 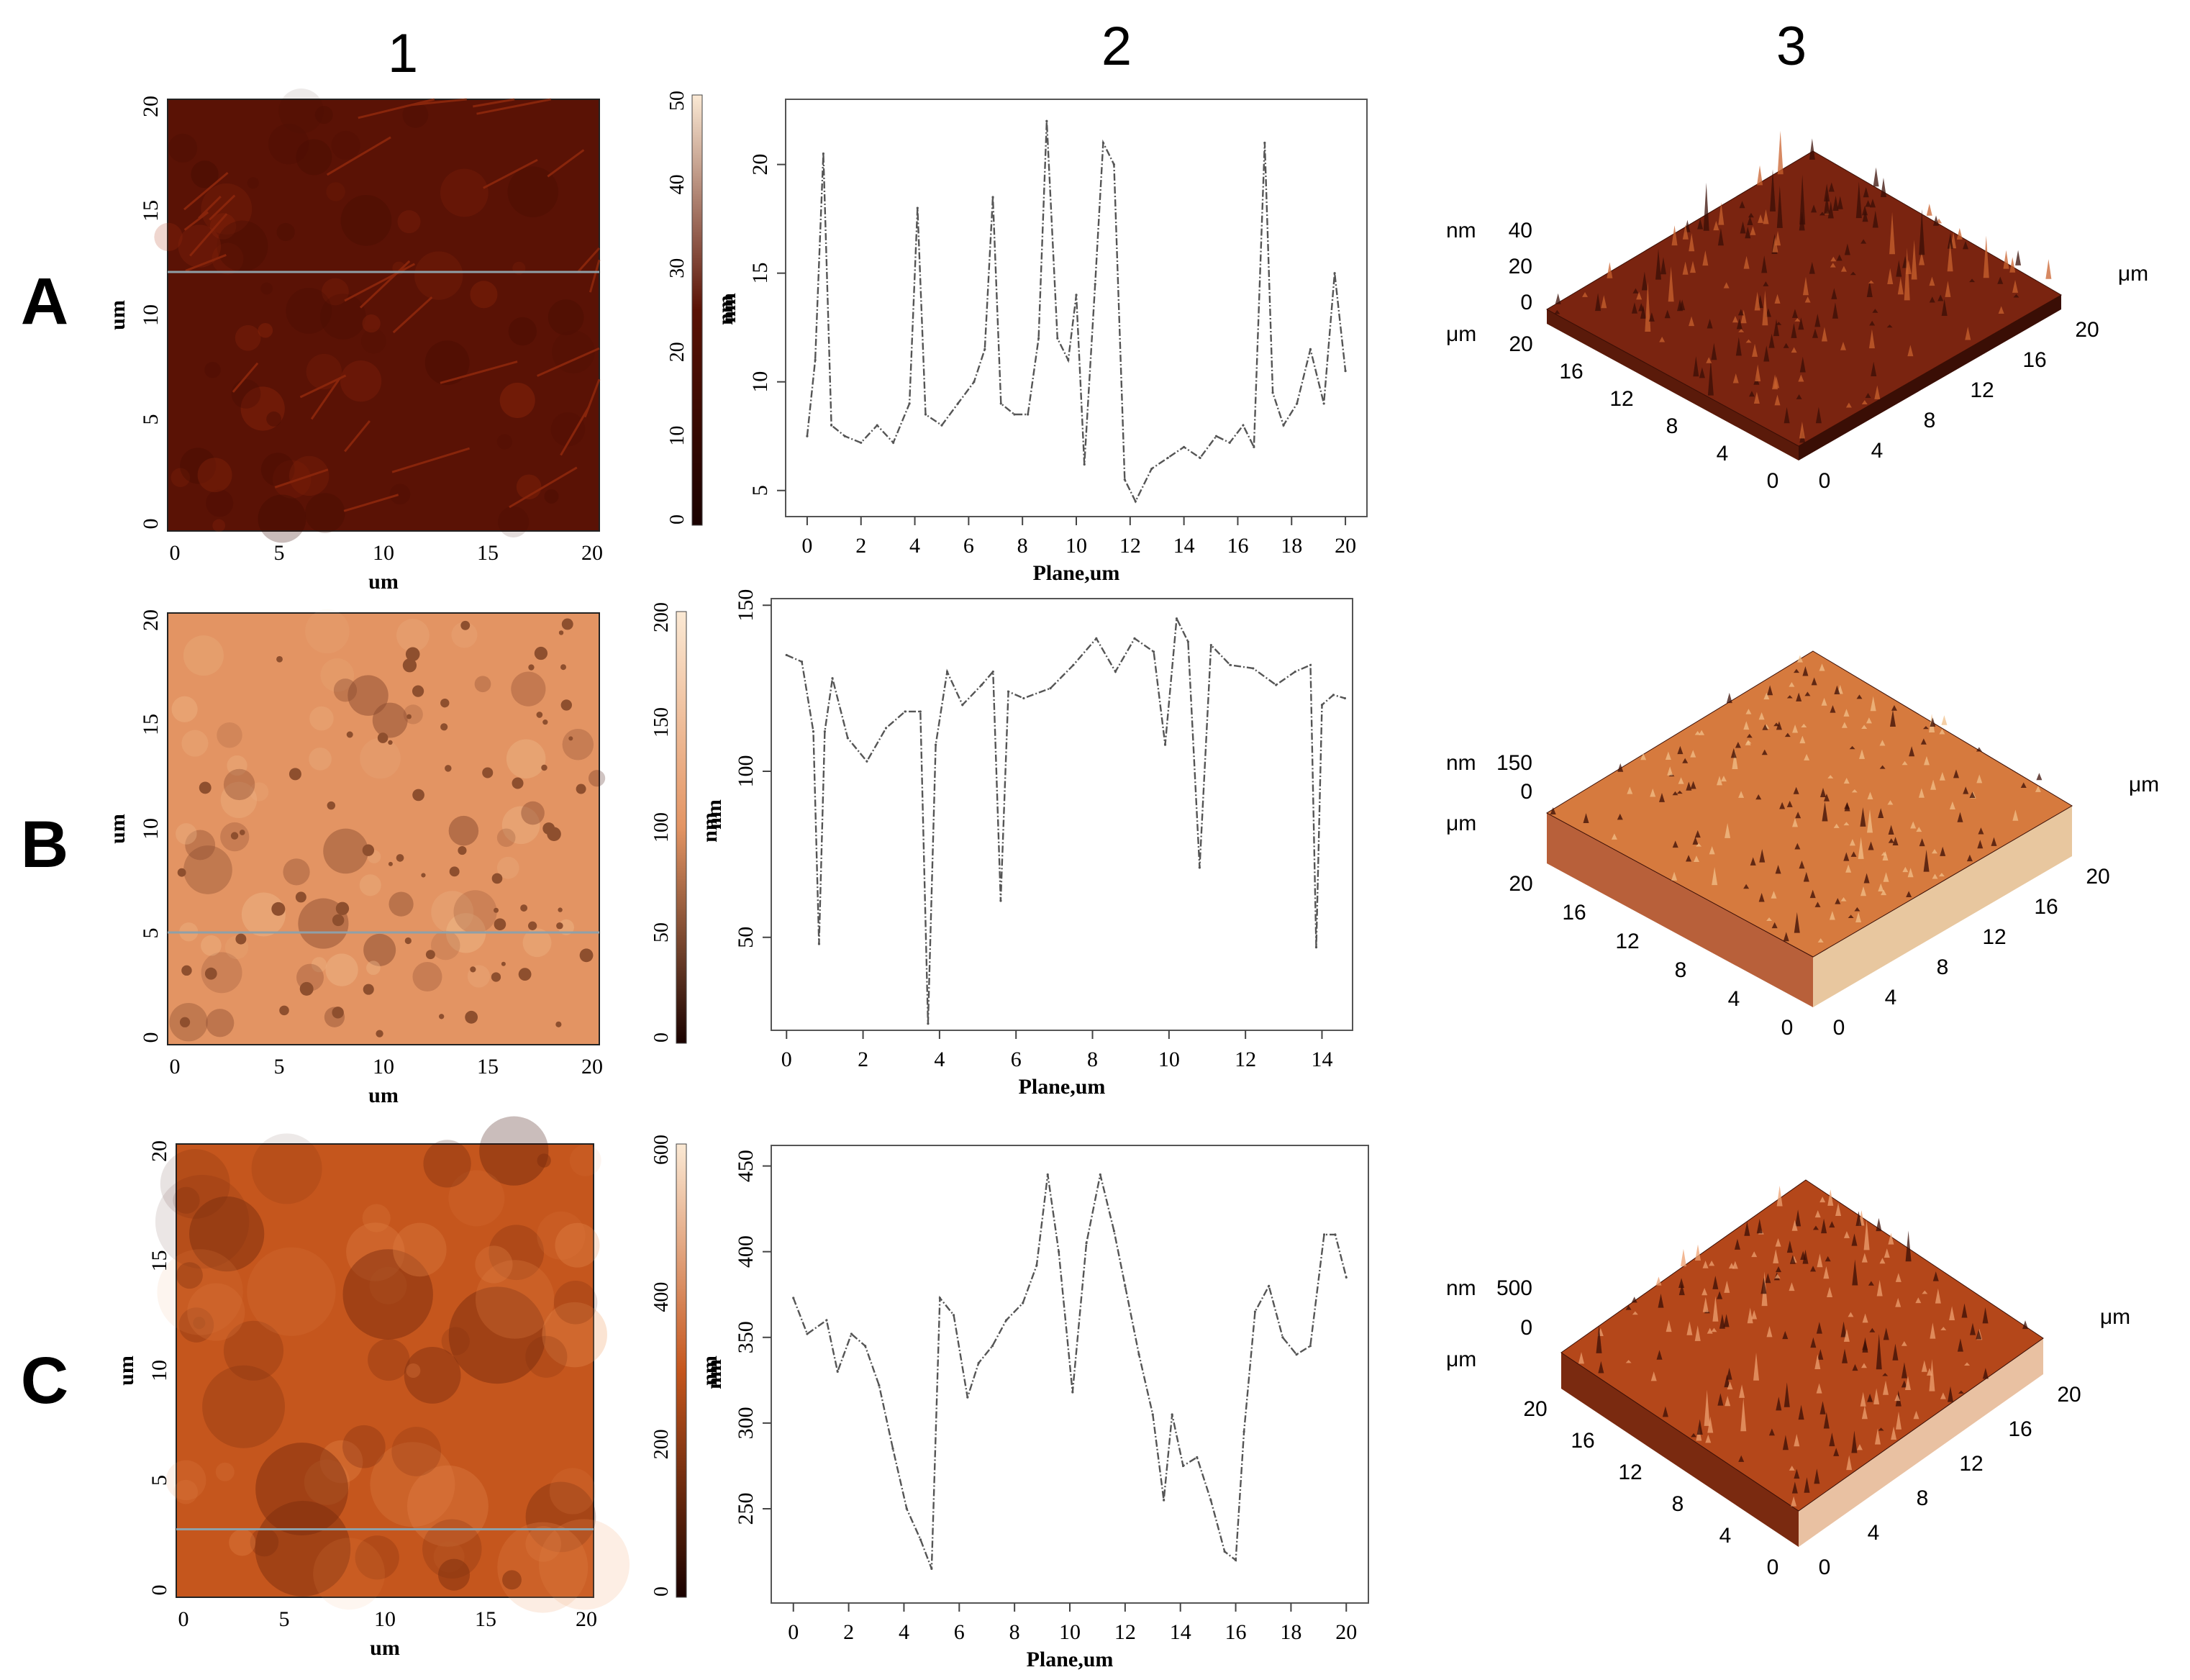 What do you see at coordinates (1681, 970) in the screenshot?
I see `left-axis-tick-label: 8` at bounding box center [1681, 970].